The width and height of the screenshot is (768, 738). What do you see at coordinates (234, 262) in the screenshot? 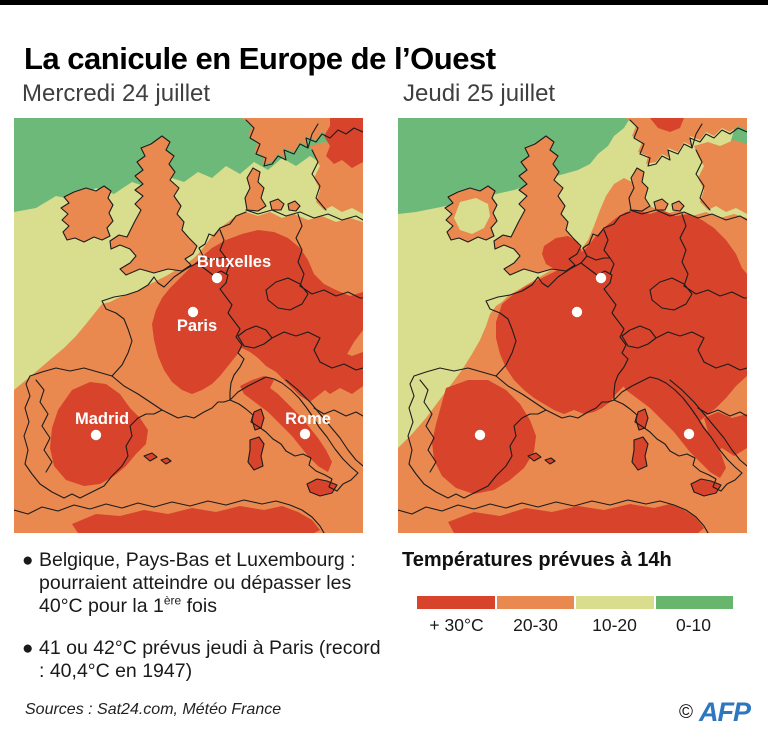
I see `city-label-bruxelles: Bruxelles` at bounding box center [234, 262].